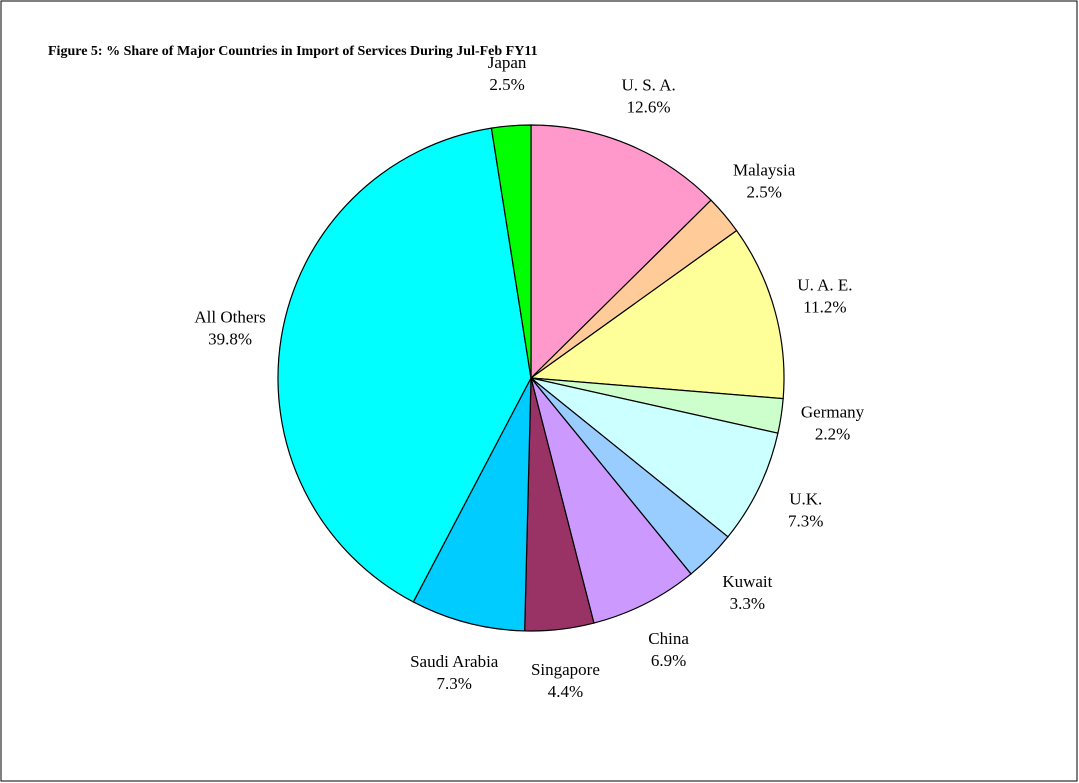 The width and height of the screenshot is (1079, 783). Describe the element at coordinates (649, 106) in the screenshot. I see `slice-value-label: 12.6%` at that location.